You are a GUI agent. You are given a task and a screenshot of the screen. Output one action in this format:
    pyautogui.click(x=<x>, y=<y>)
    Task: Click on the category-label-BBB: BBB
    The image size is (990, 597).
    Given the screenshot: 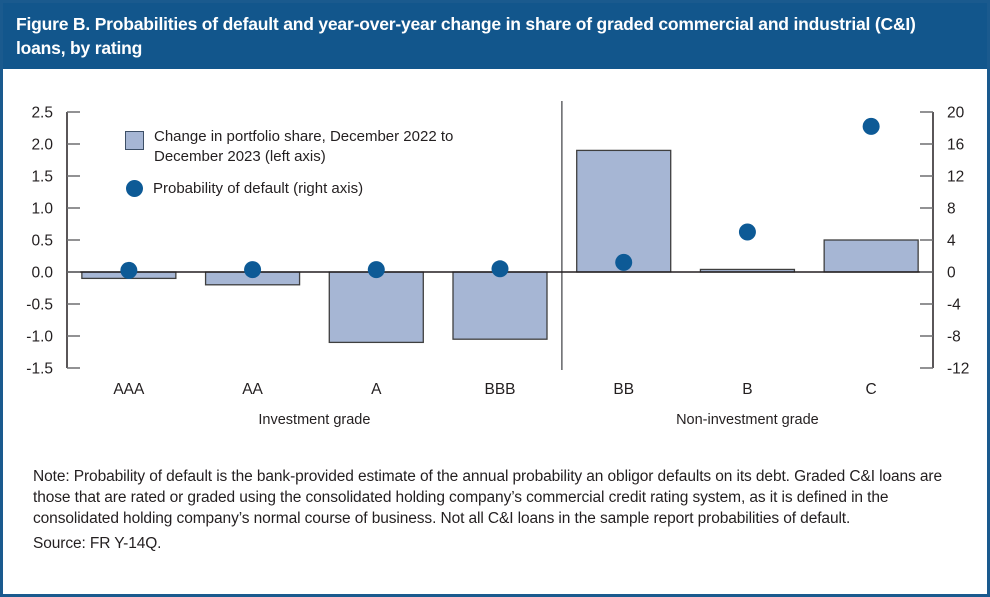 What is the action you would take?
    pyautogui.click(x=499, y=389)
    